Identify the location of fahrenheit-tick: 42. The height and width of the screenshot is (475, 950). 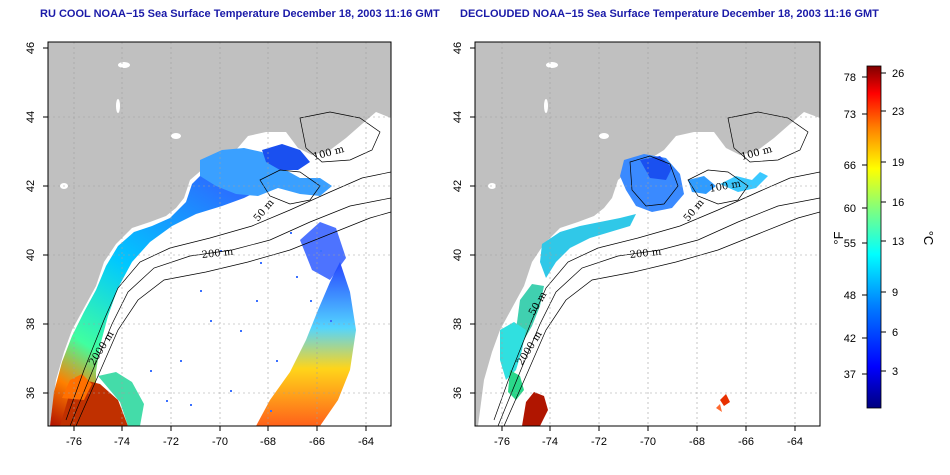
(850, 339).